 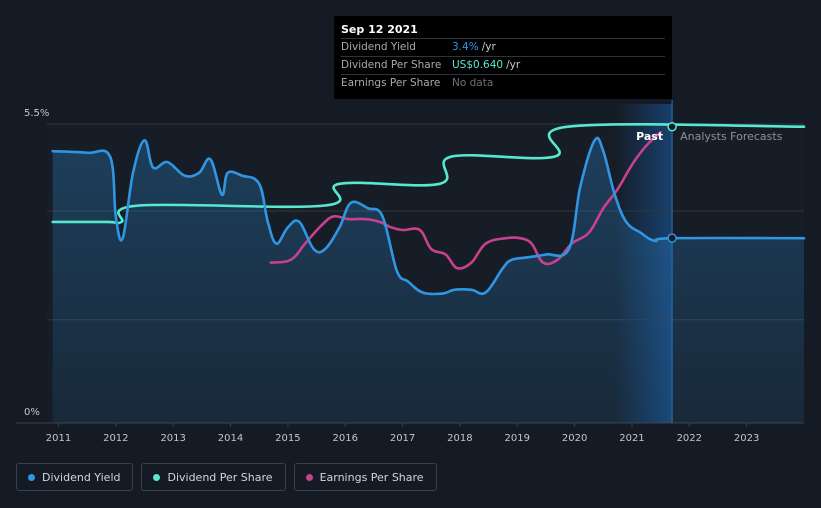 I want to click on past-label: Past, so click(x=649, y=136).